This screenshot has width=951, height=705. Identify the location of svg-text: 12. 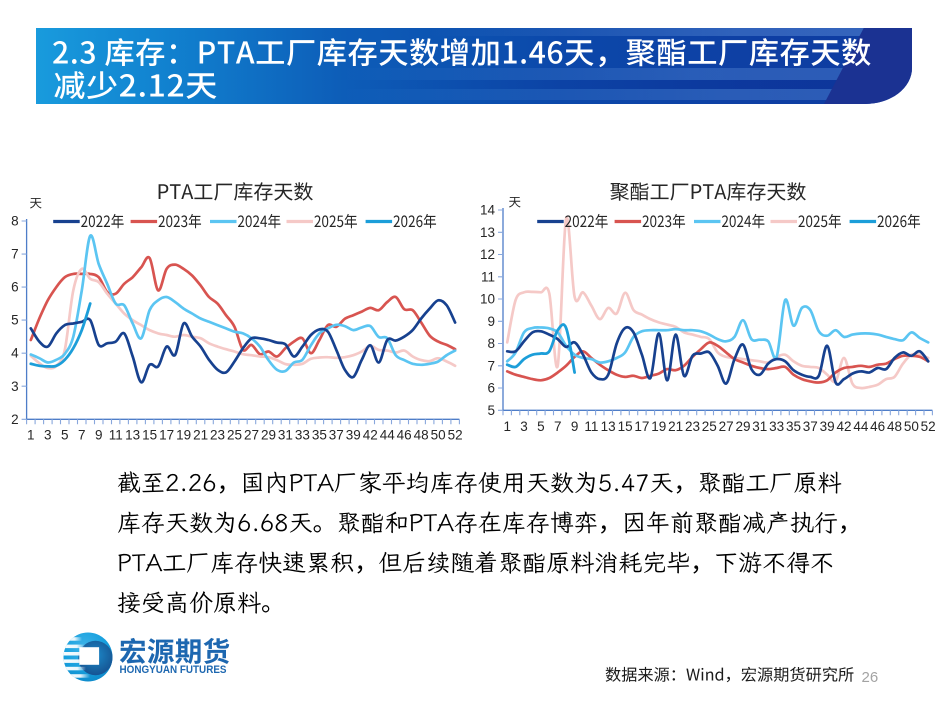
(487, 254).